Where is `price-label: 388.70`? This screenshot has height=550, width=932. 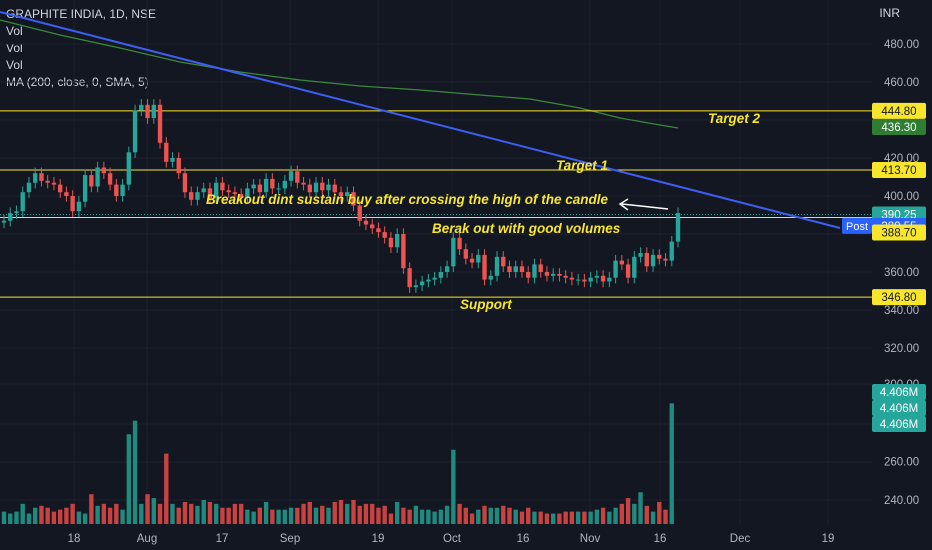
price-label: 388.70 is located at coordinates (898, 233).